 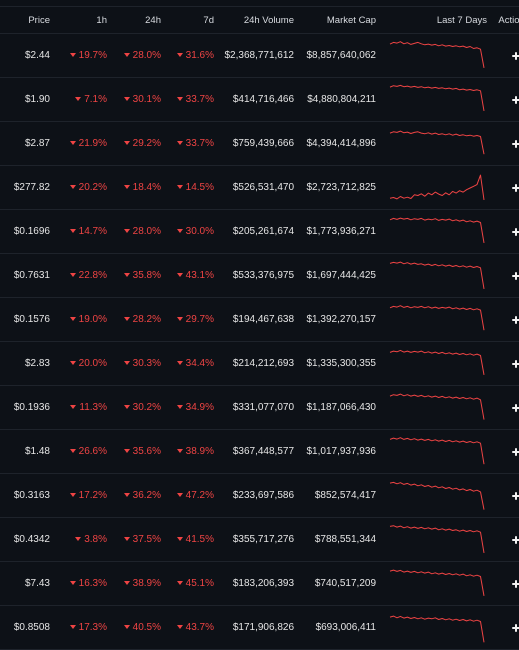 I want to click on volume-value: $2,368,771,612, so click(x=259, y=55).